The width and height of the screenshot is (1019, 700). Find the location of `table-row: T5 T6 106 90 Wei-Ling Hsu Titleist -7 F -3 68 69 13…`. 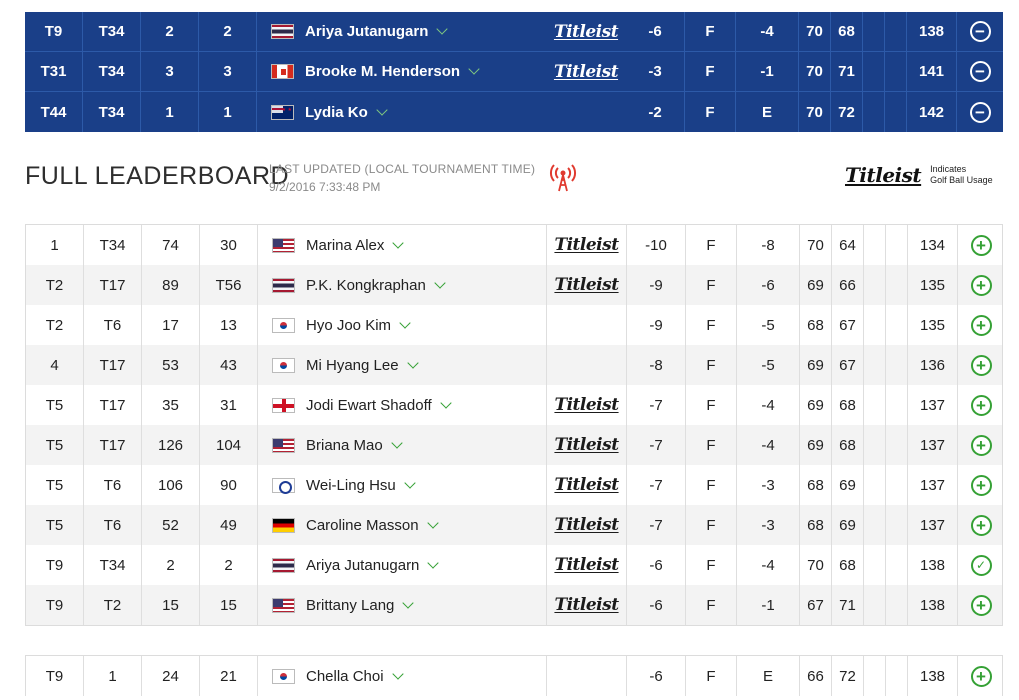

table-row: T5 T6 106 90 Wei-Ling Hsu Titleist -7 F -3 68 69 13… is located at coordinates (514, 485).